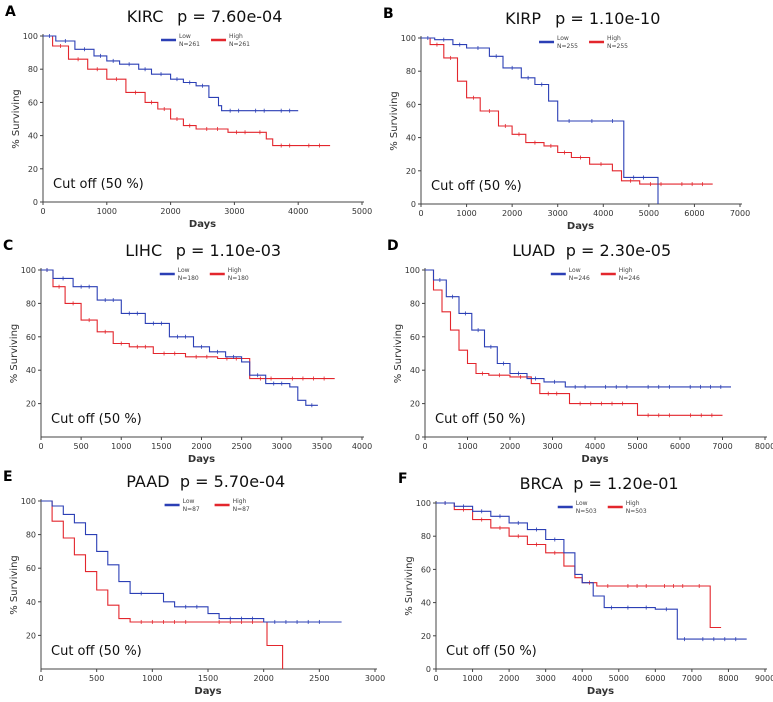 This screenshot has height=702, width=773. Describe the element at coordinates (208, 678) in the screenshot. I see `x-tick-label: 1500` at that location.